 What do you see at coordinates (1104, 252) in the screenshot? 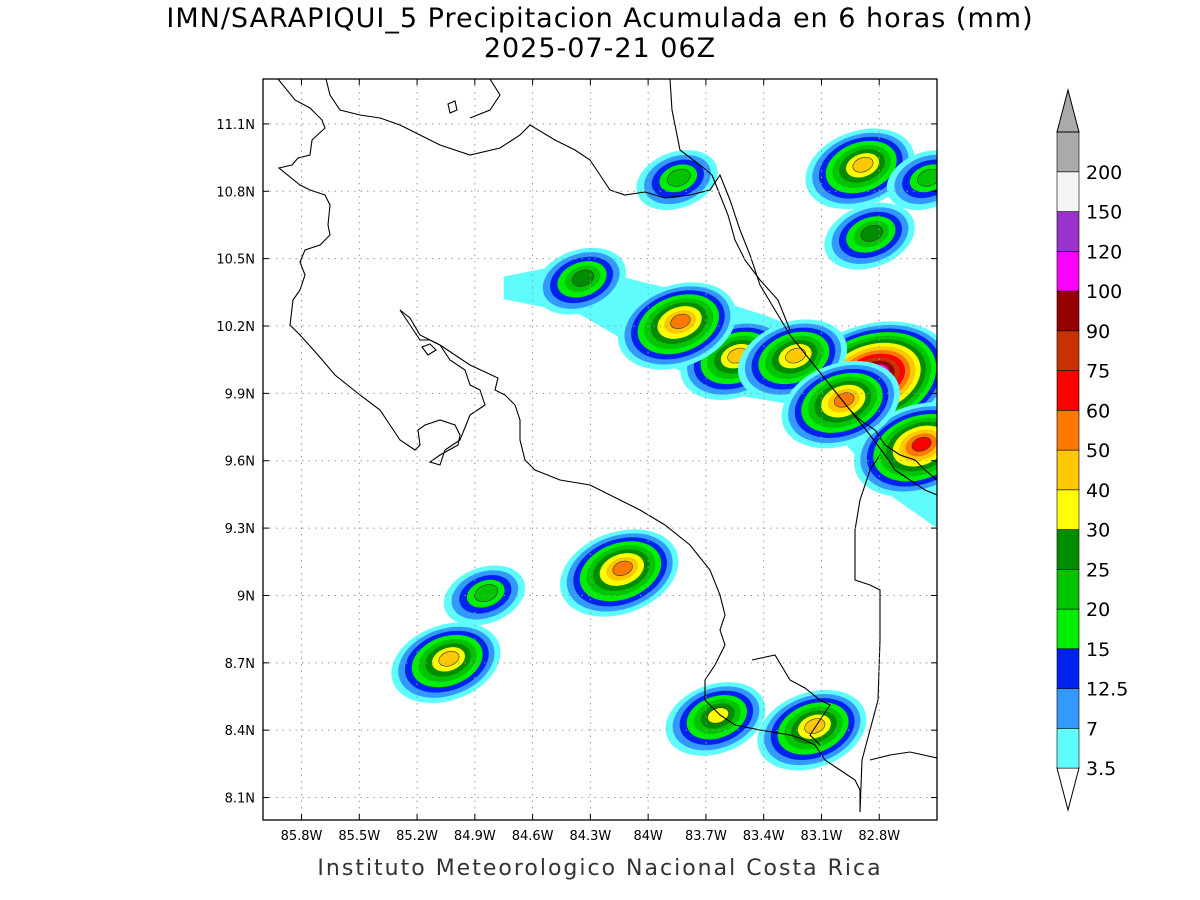
I see `colorbar-label: 120` at bounding box center [1104, 252].